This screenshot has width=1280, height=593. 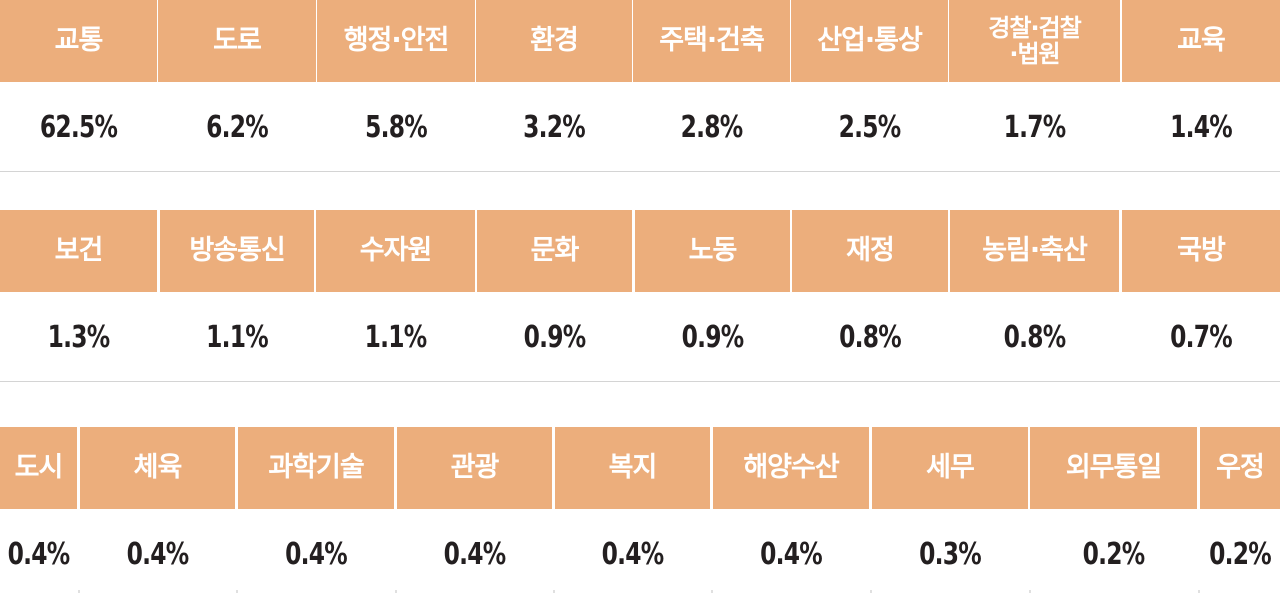 What do you see at coordinates (950, 468) in the screenshot?
I see `category-label: 세무` at bounding box center [950, 468].